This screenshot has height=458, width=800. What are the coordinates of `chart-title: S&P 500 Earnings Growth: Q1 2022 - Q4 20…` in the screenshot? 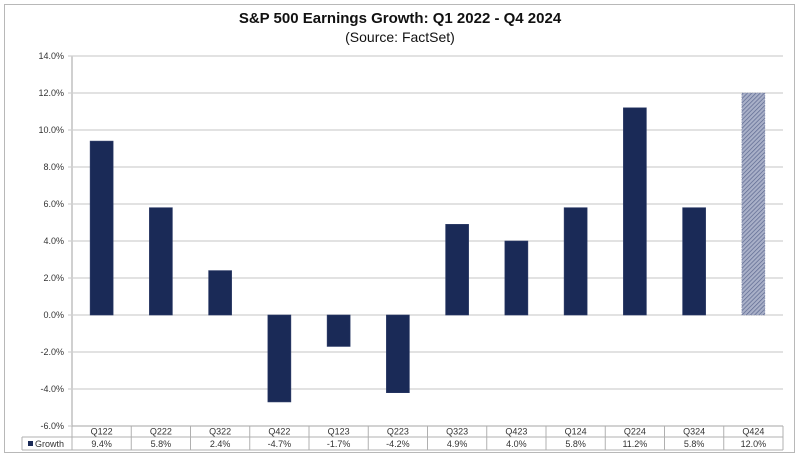 It's located at (400, 18).